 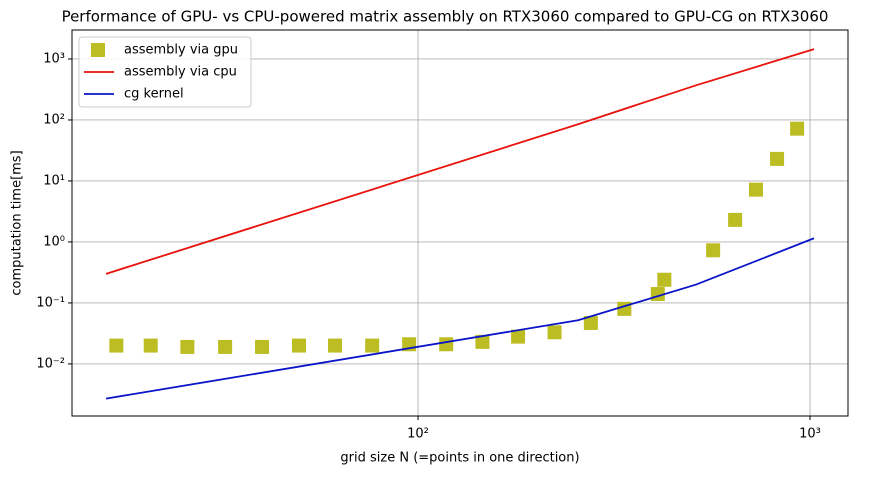 What do you see at coordinates (181, 50) in the screenshot?
I see `legend-label: assembly via gpu` at bounding box center [181, 50].